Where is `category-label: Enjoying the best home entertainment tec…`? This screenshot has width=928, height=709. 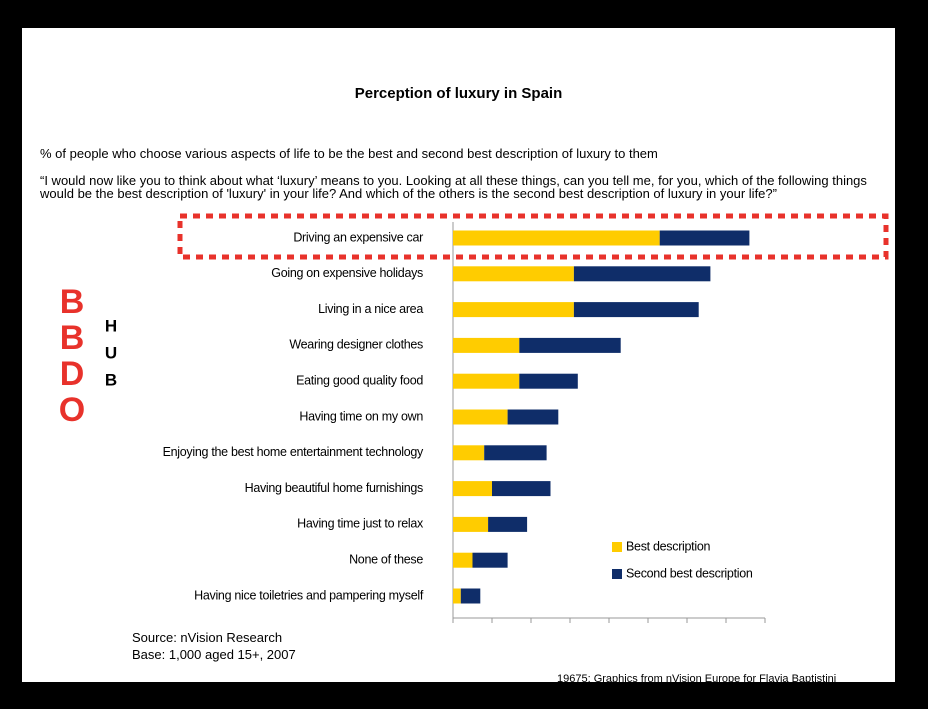
category-label: Enjoying the best home entertainment tec… is located at coordinates (293, 452).